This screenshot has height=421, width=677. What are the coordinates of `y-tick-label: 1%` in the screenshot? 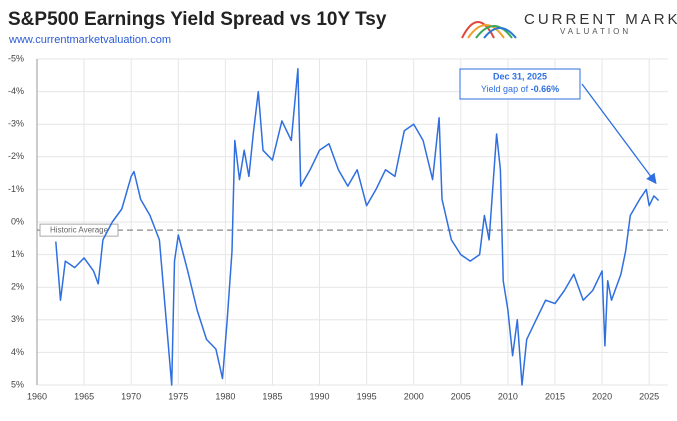 It's located at (17, 254).